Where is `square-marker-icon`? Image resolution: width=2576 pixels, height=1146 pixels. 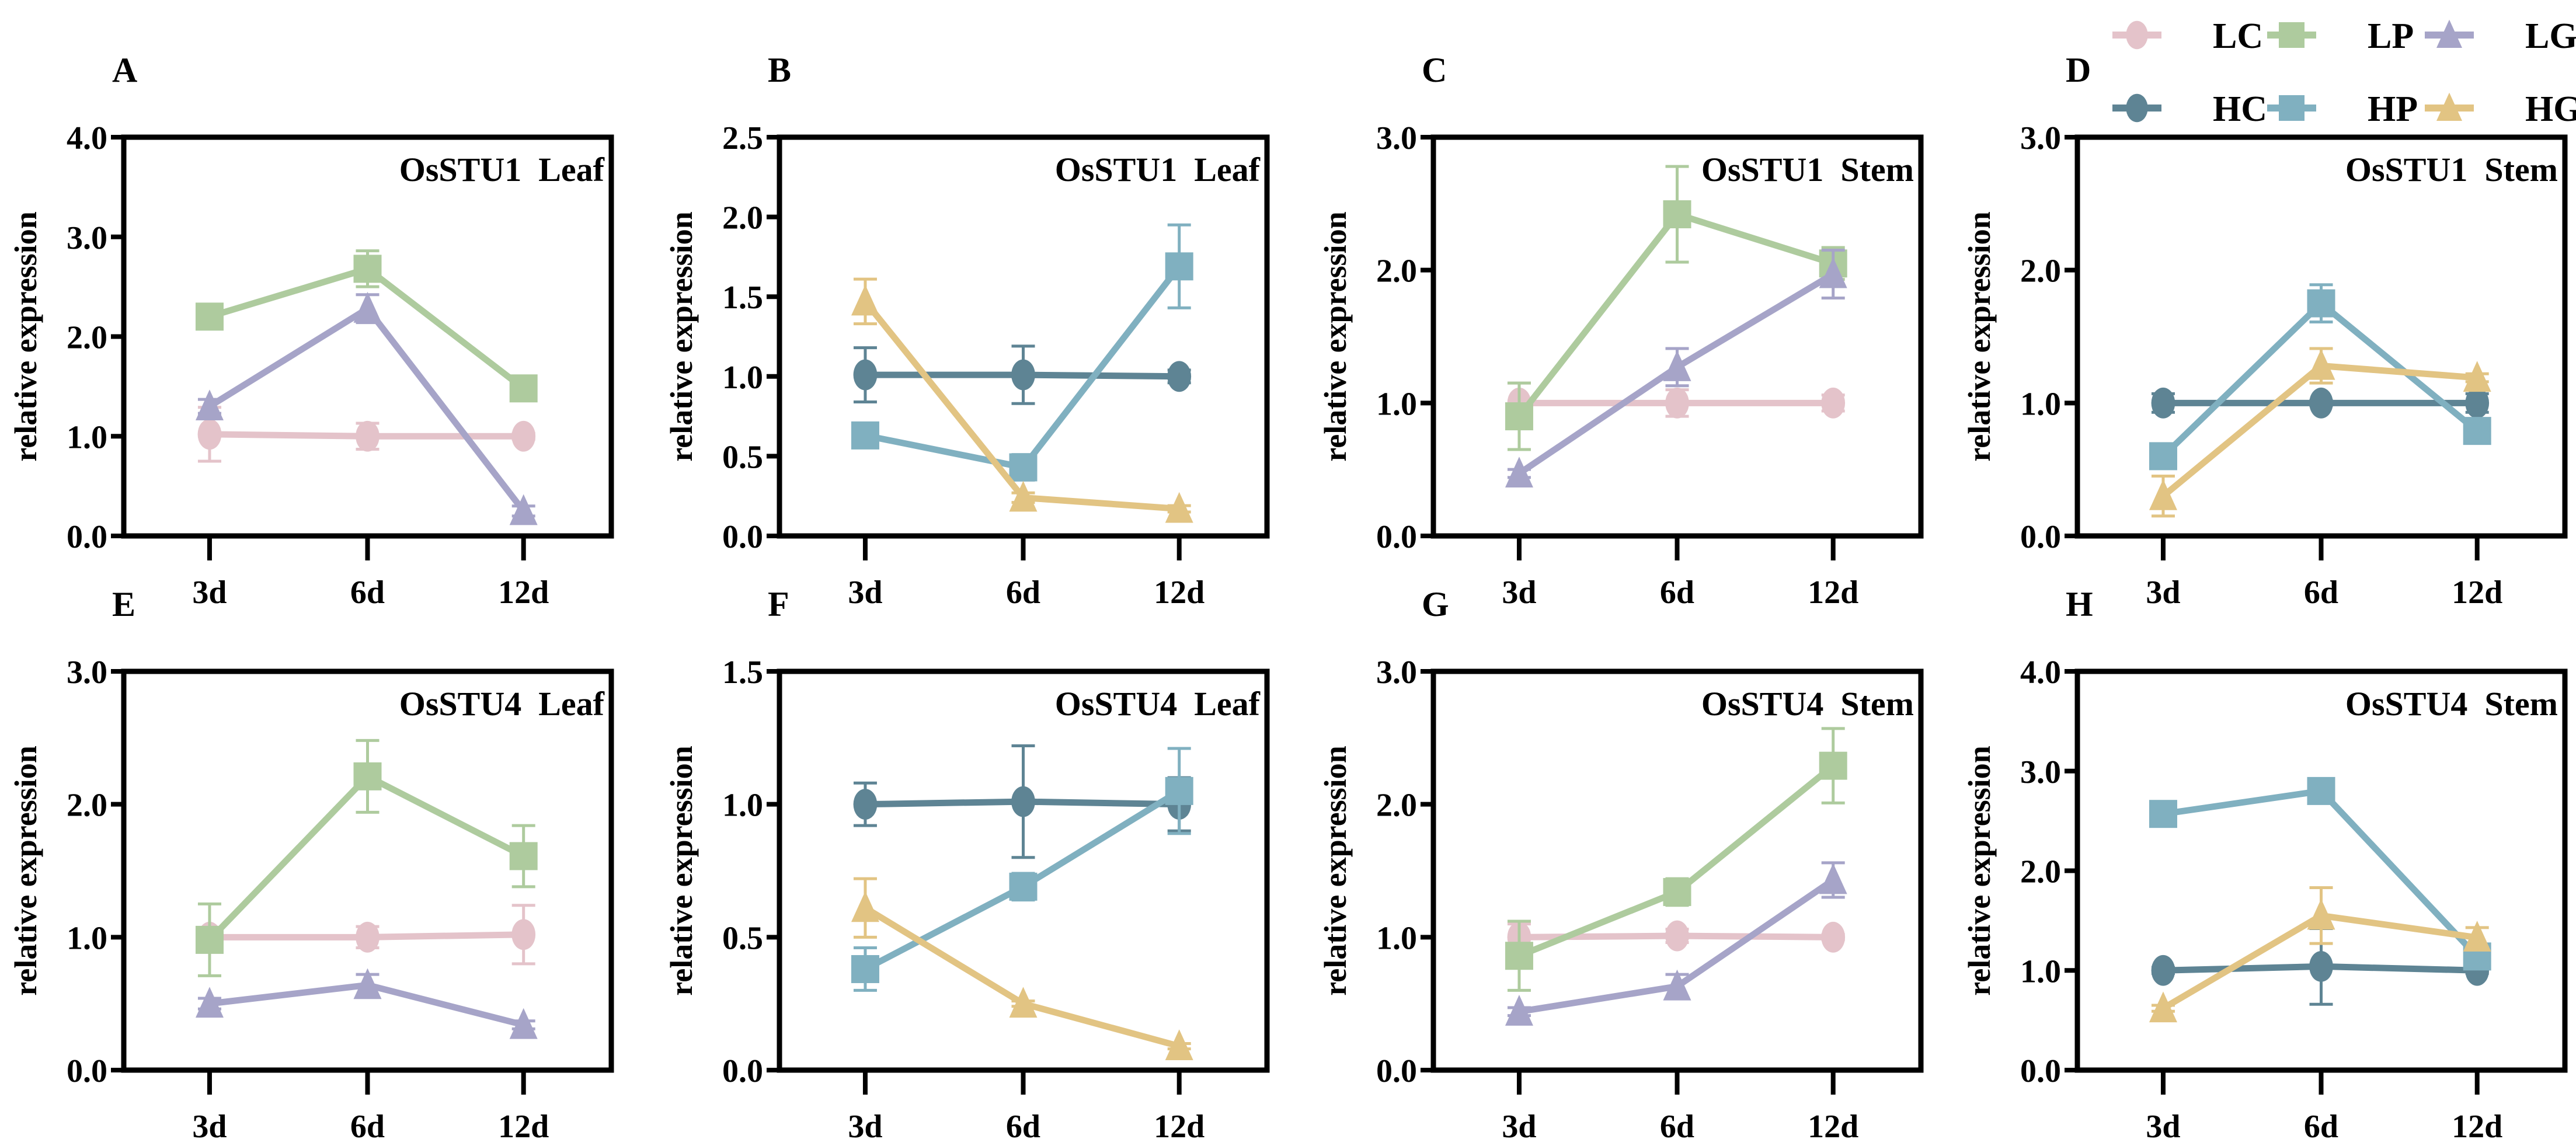 square-marker-icon is located at coordinates (2292, 108).